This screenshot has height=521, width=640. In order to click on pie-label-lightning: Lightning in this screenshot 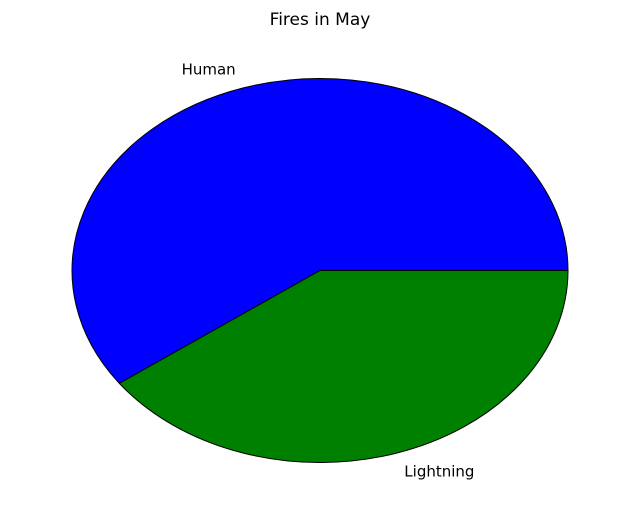, I will do `click(439, 471)`.